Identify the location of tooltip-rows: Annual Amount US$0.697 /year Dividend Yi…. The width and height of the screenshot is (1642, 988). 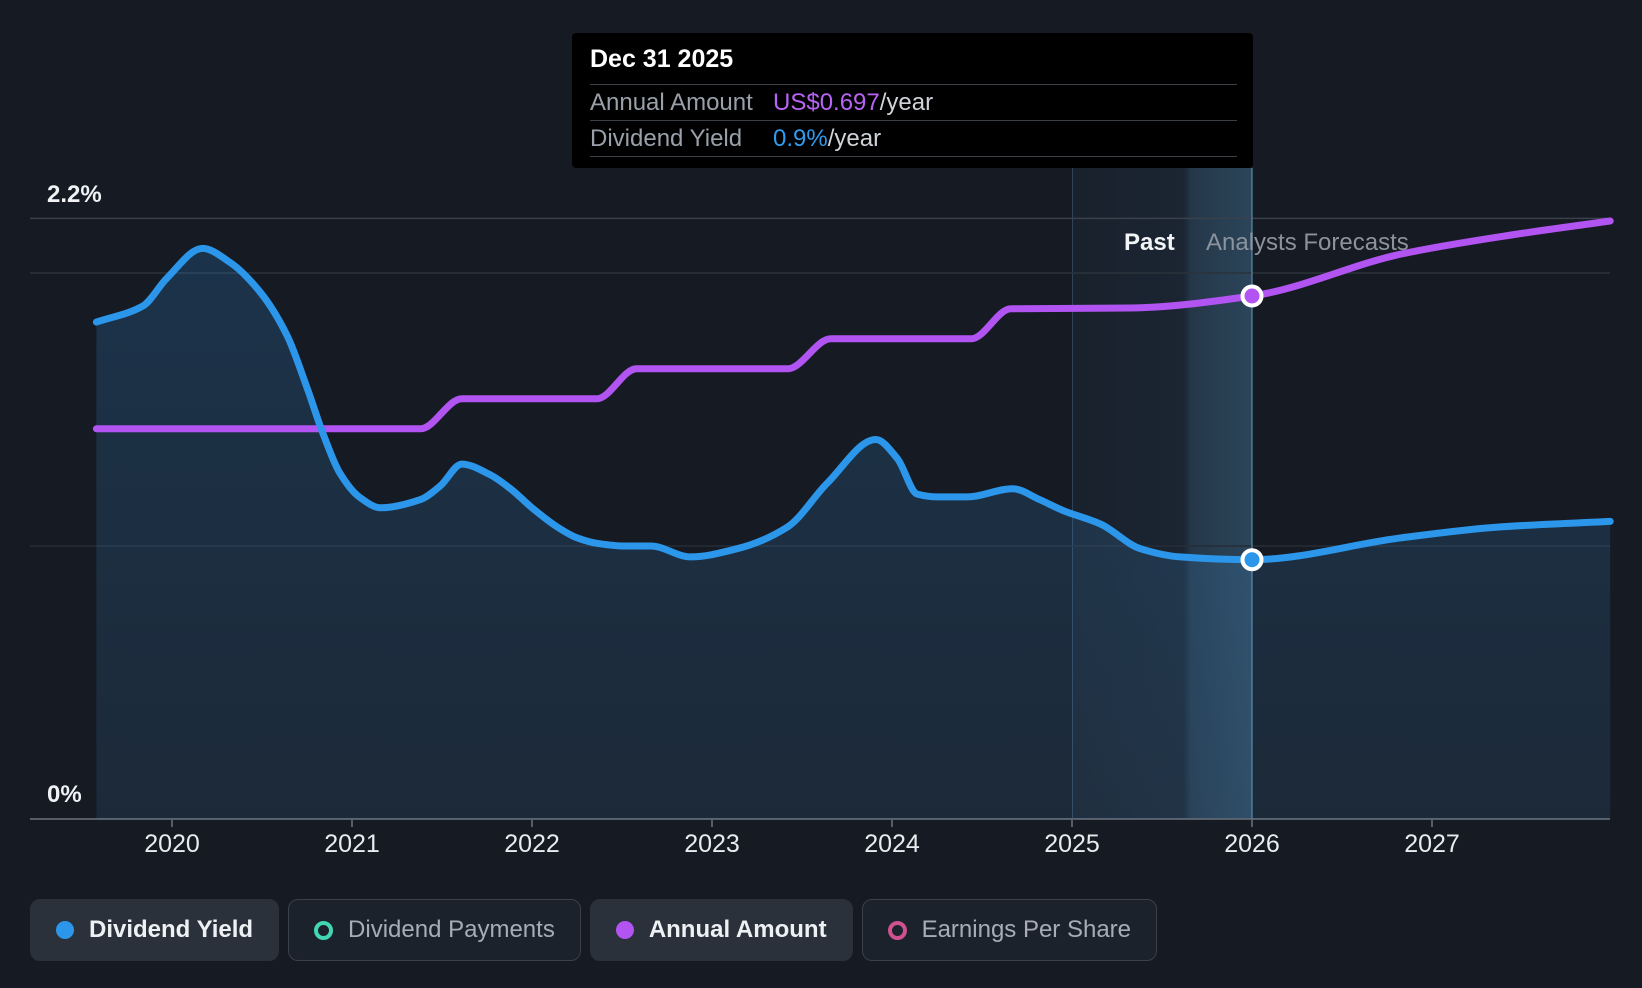
(913, 120).